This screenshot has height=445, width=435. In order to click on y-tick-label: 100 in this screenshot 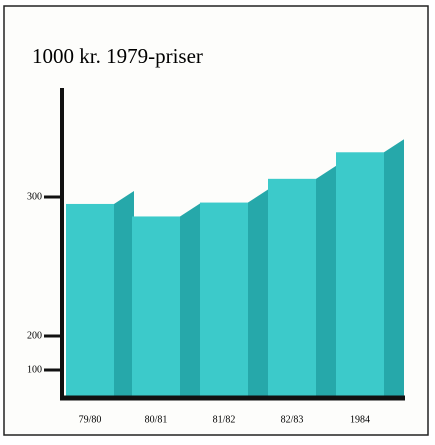, I will do `click(34, 369)`.